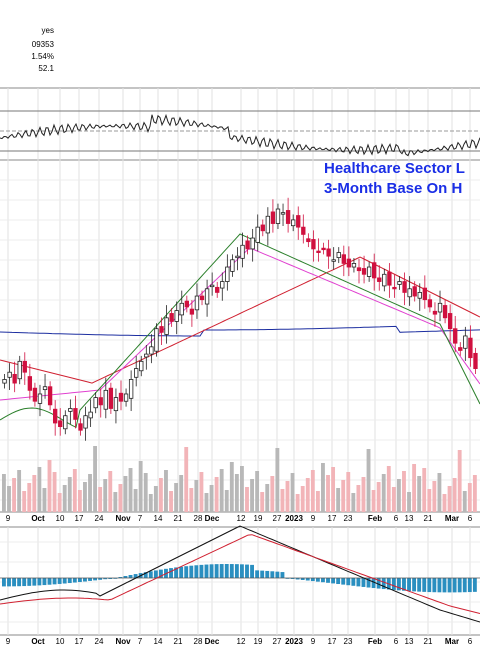 The image size is (480, 650). What do you see at coordinates (212, 518) in the screenshot?
I see `x-tick-label: Dec` at bounding box center [212, 518].